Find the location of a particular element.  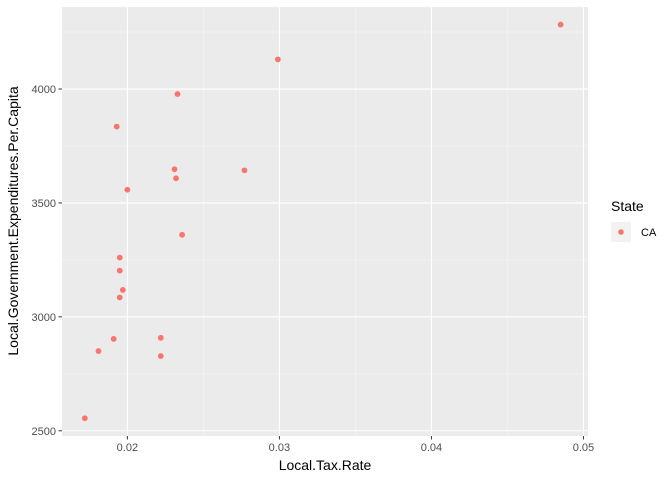

x-axis-title: Local.Tax.Rate is located at coordinates (325, 465).